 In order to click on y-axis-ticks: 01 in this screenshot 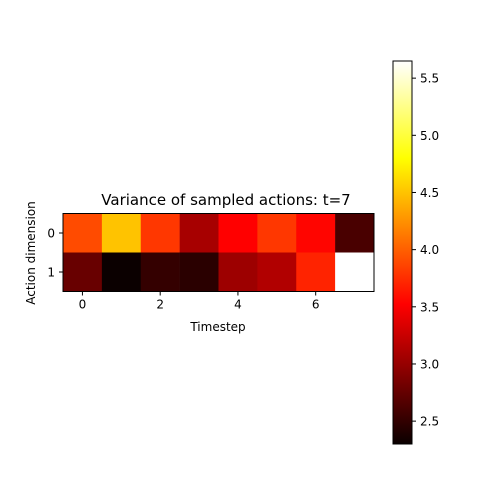, I will do `click(55, 253)`.